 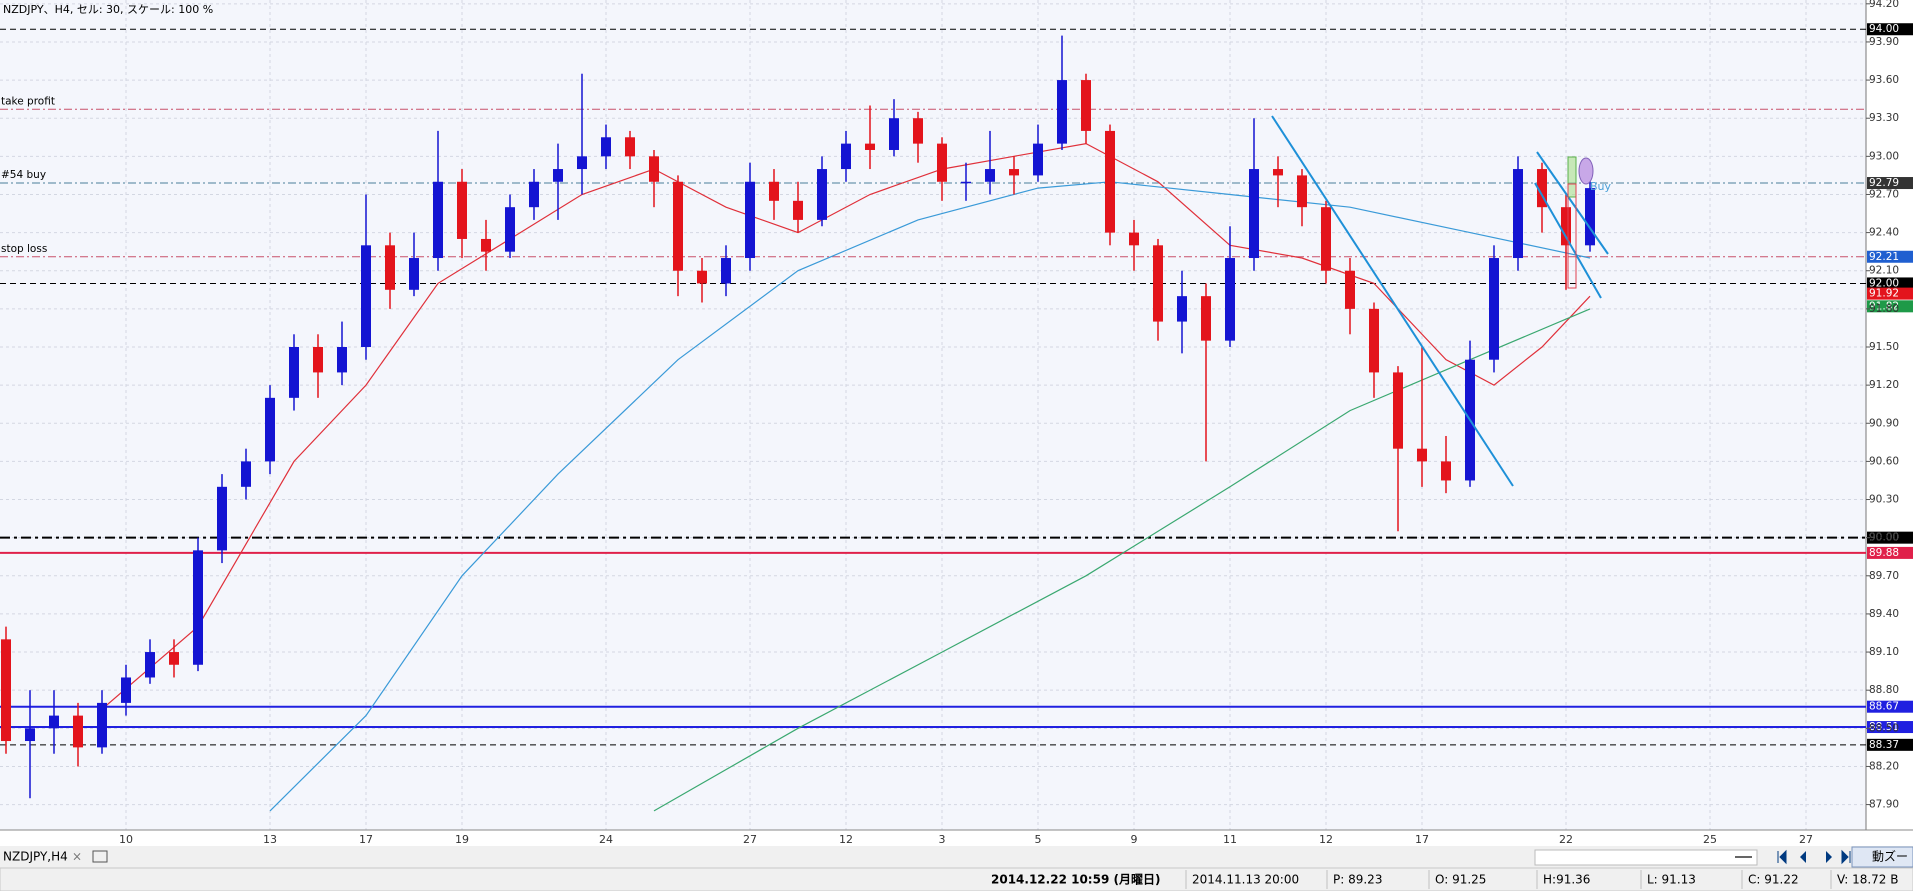 I want to click on x-tick-label: 5, so click(x=1038, y=839).